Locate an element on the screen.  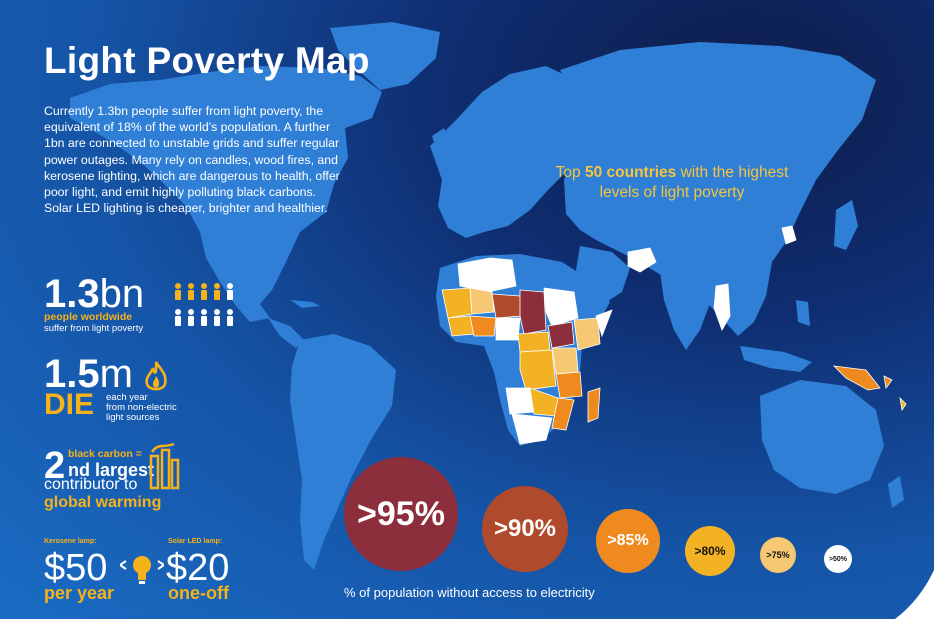
lightbulb-comparison is located at coordinates (142, 570).